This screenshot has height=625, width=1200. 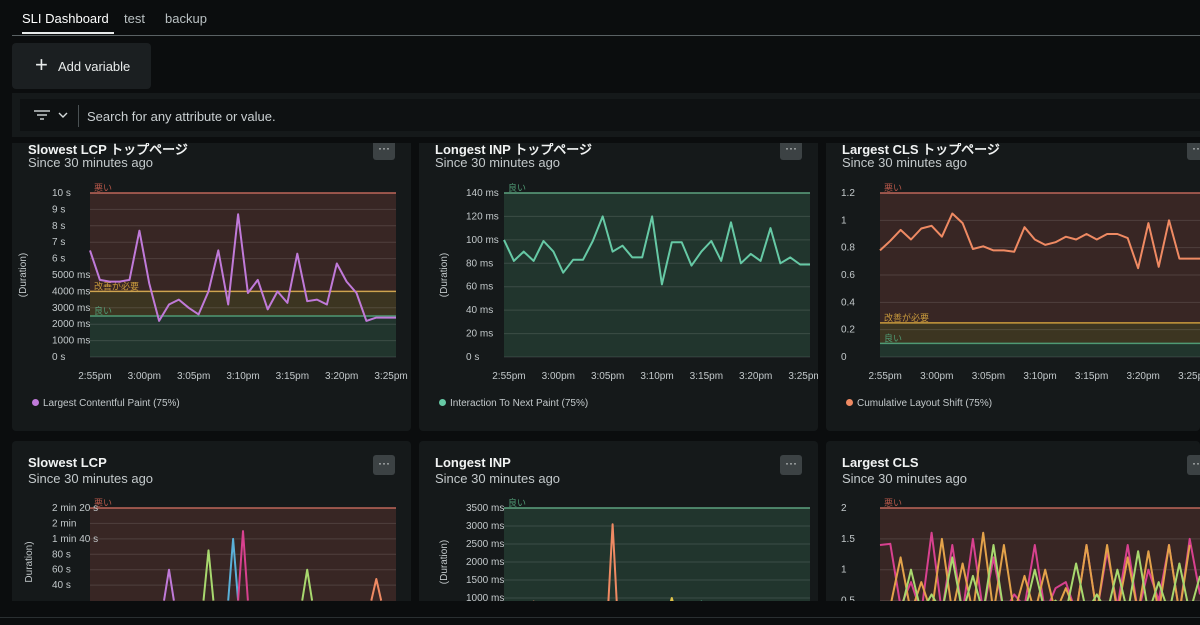 What do you see at coordinates (485, 580) in the screenshot?
I see `y-tick-label: 1500 ms` at bounding box center [485, 580].